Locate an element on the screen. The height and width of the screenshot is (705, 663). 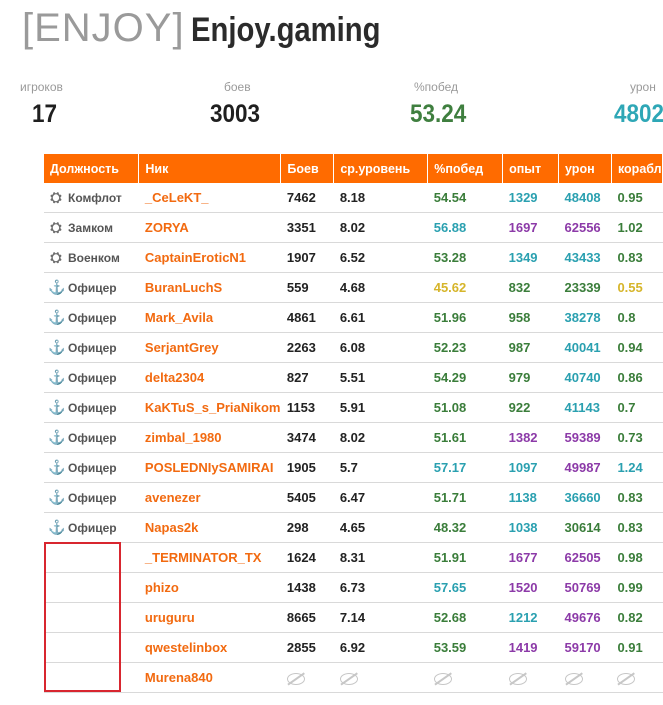
player-nick-link: POSLEDNIySAMIRAI is located at coordinates (209, 467).